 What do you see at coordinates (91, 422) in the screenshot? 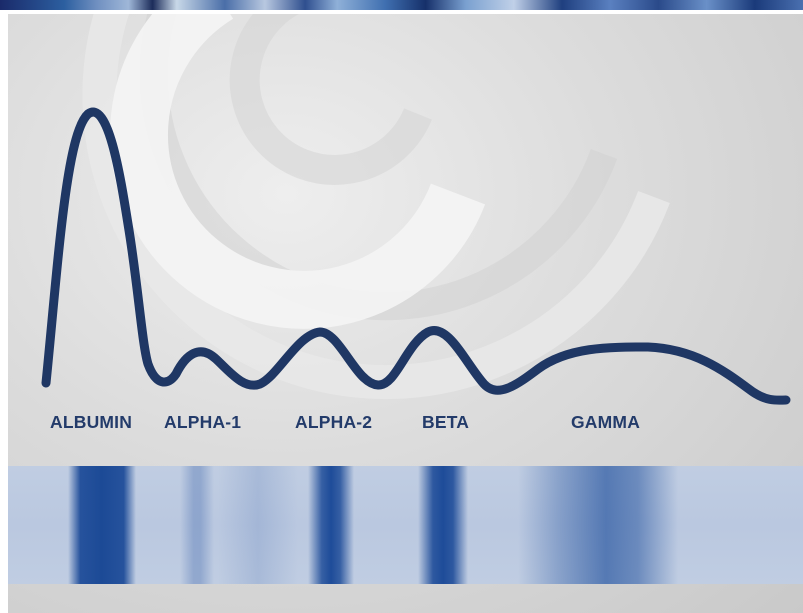
I see `albumin-label: ALBUMIN` at bounding box center [91, 422].